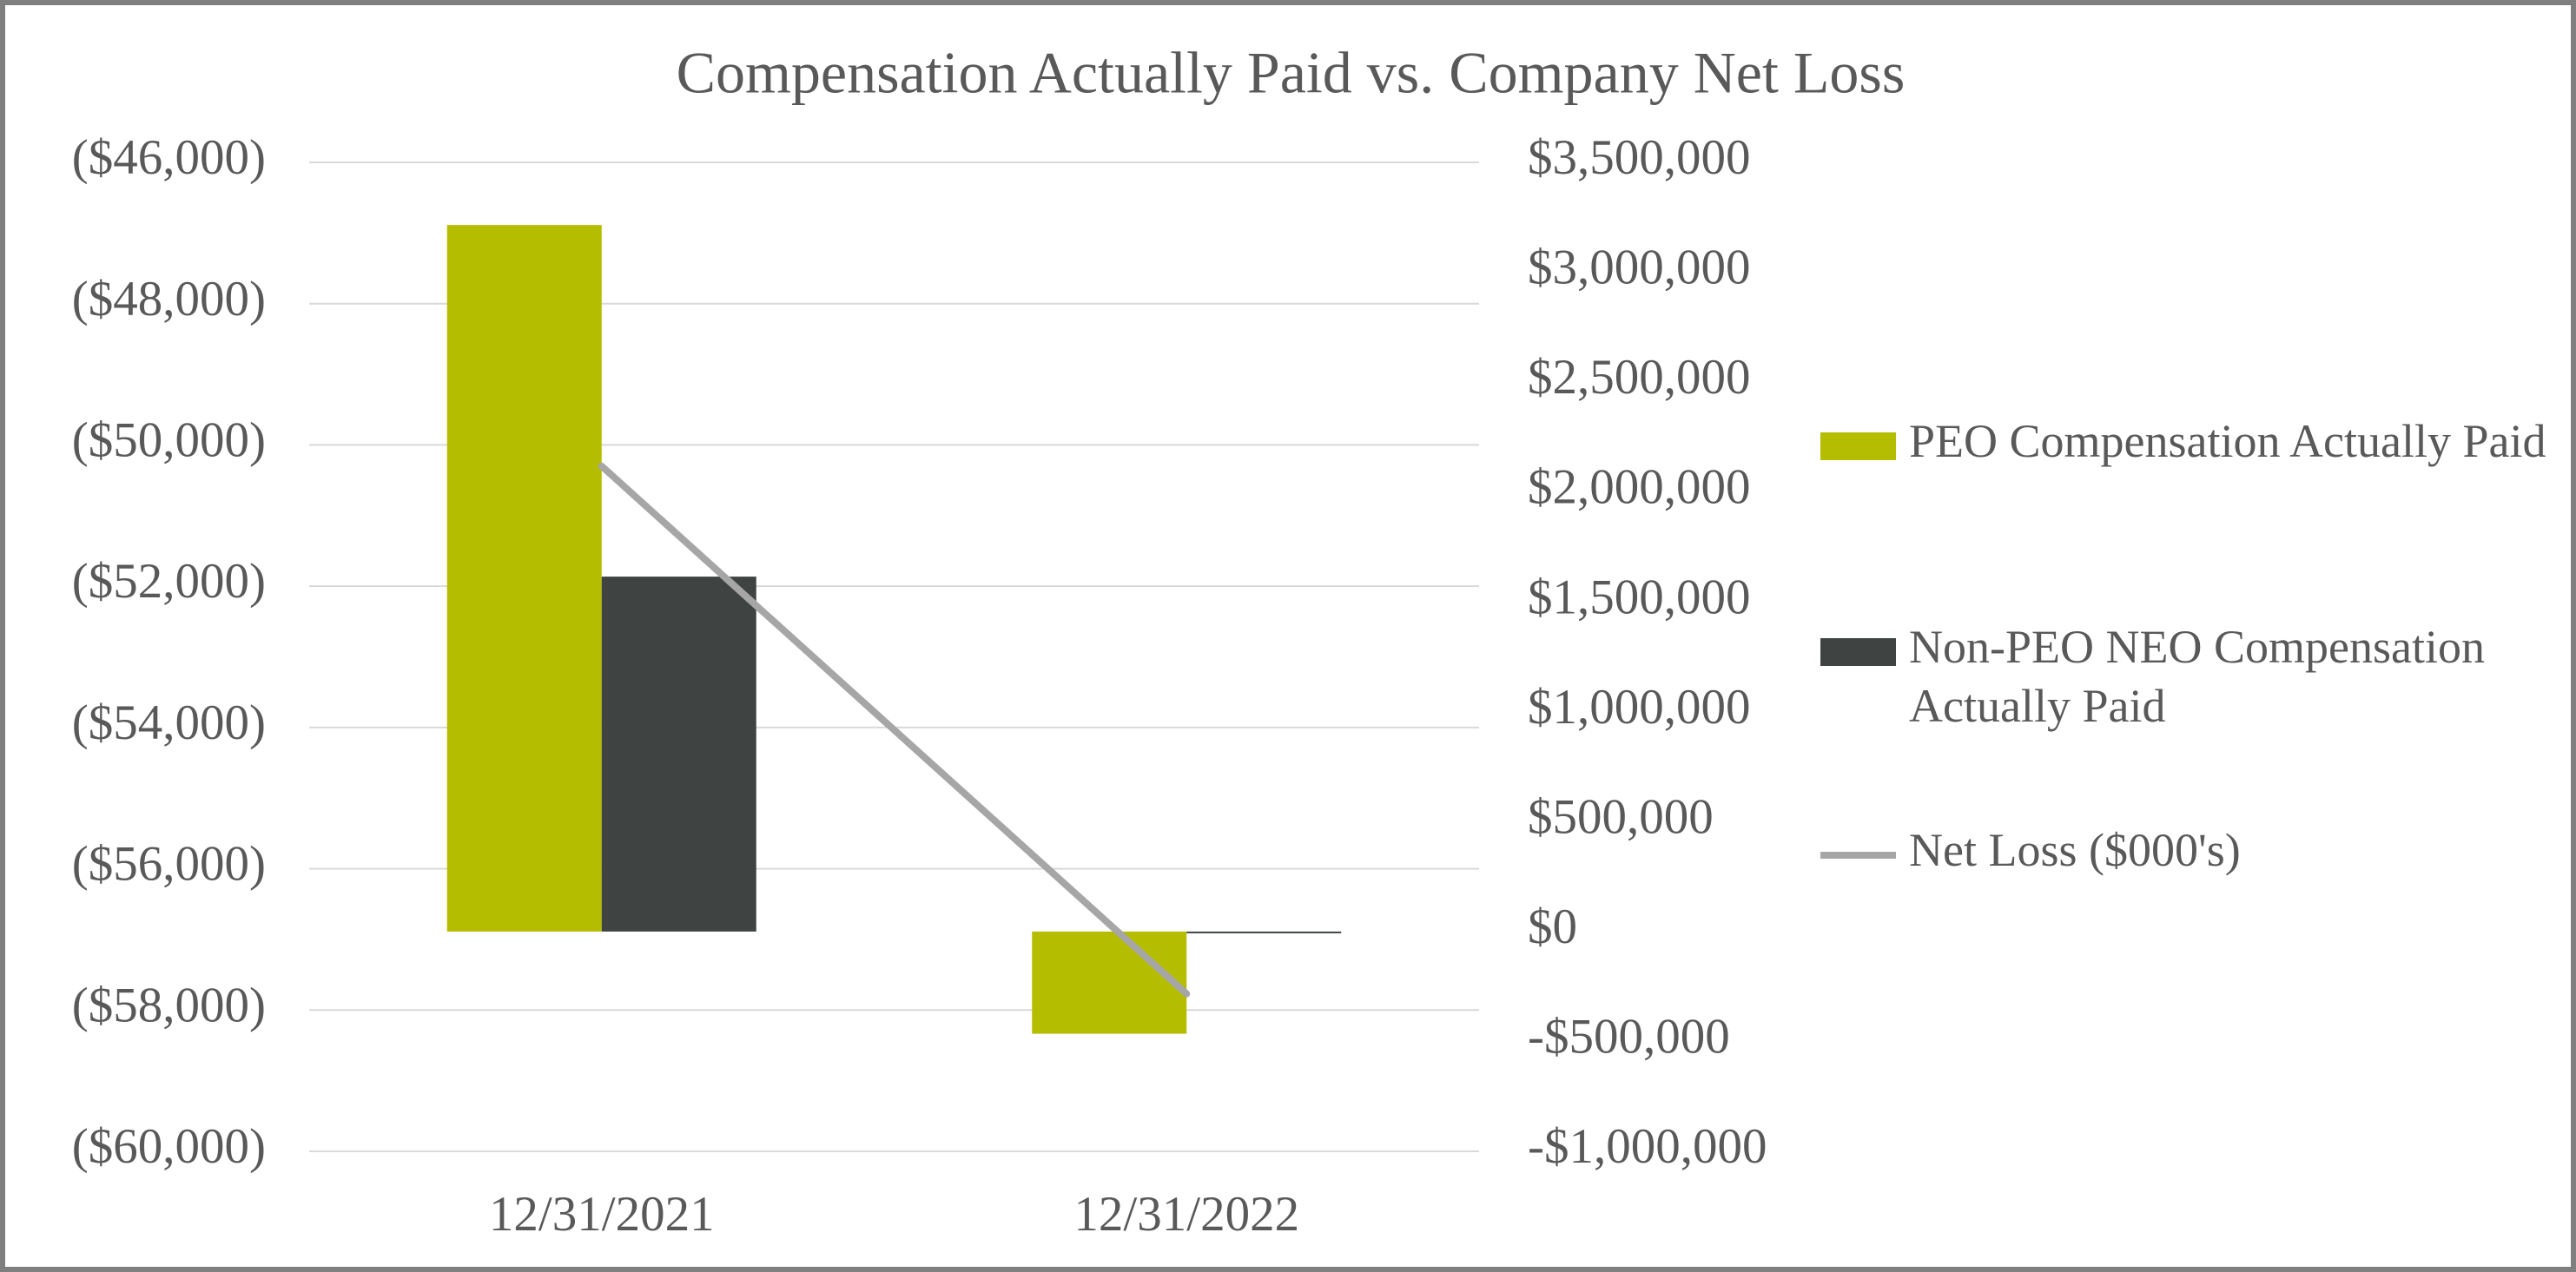 The width and height of the screenshot is (2576, 1272). What do you see at coordinates (1647, 1146) in the screenshot?
I see `y2-tick-label: -$1,000,000` at bounding box center [1647, 1146].